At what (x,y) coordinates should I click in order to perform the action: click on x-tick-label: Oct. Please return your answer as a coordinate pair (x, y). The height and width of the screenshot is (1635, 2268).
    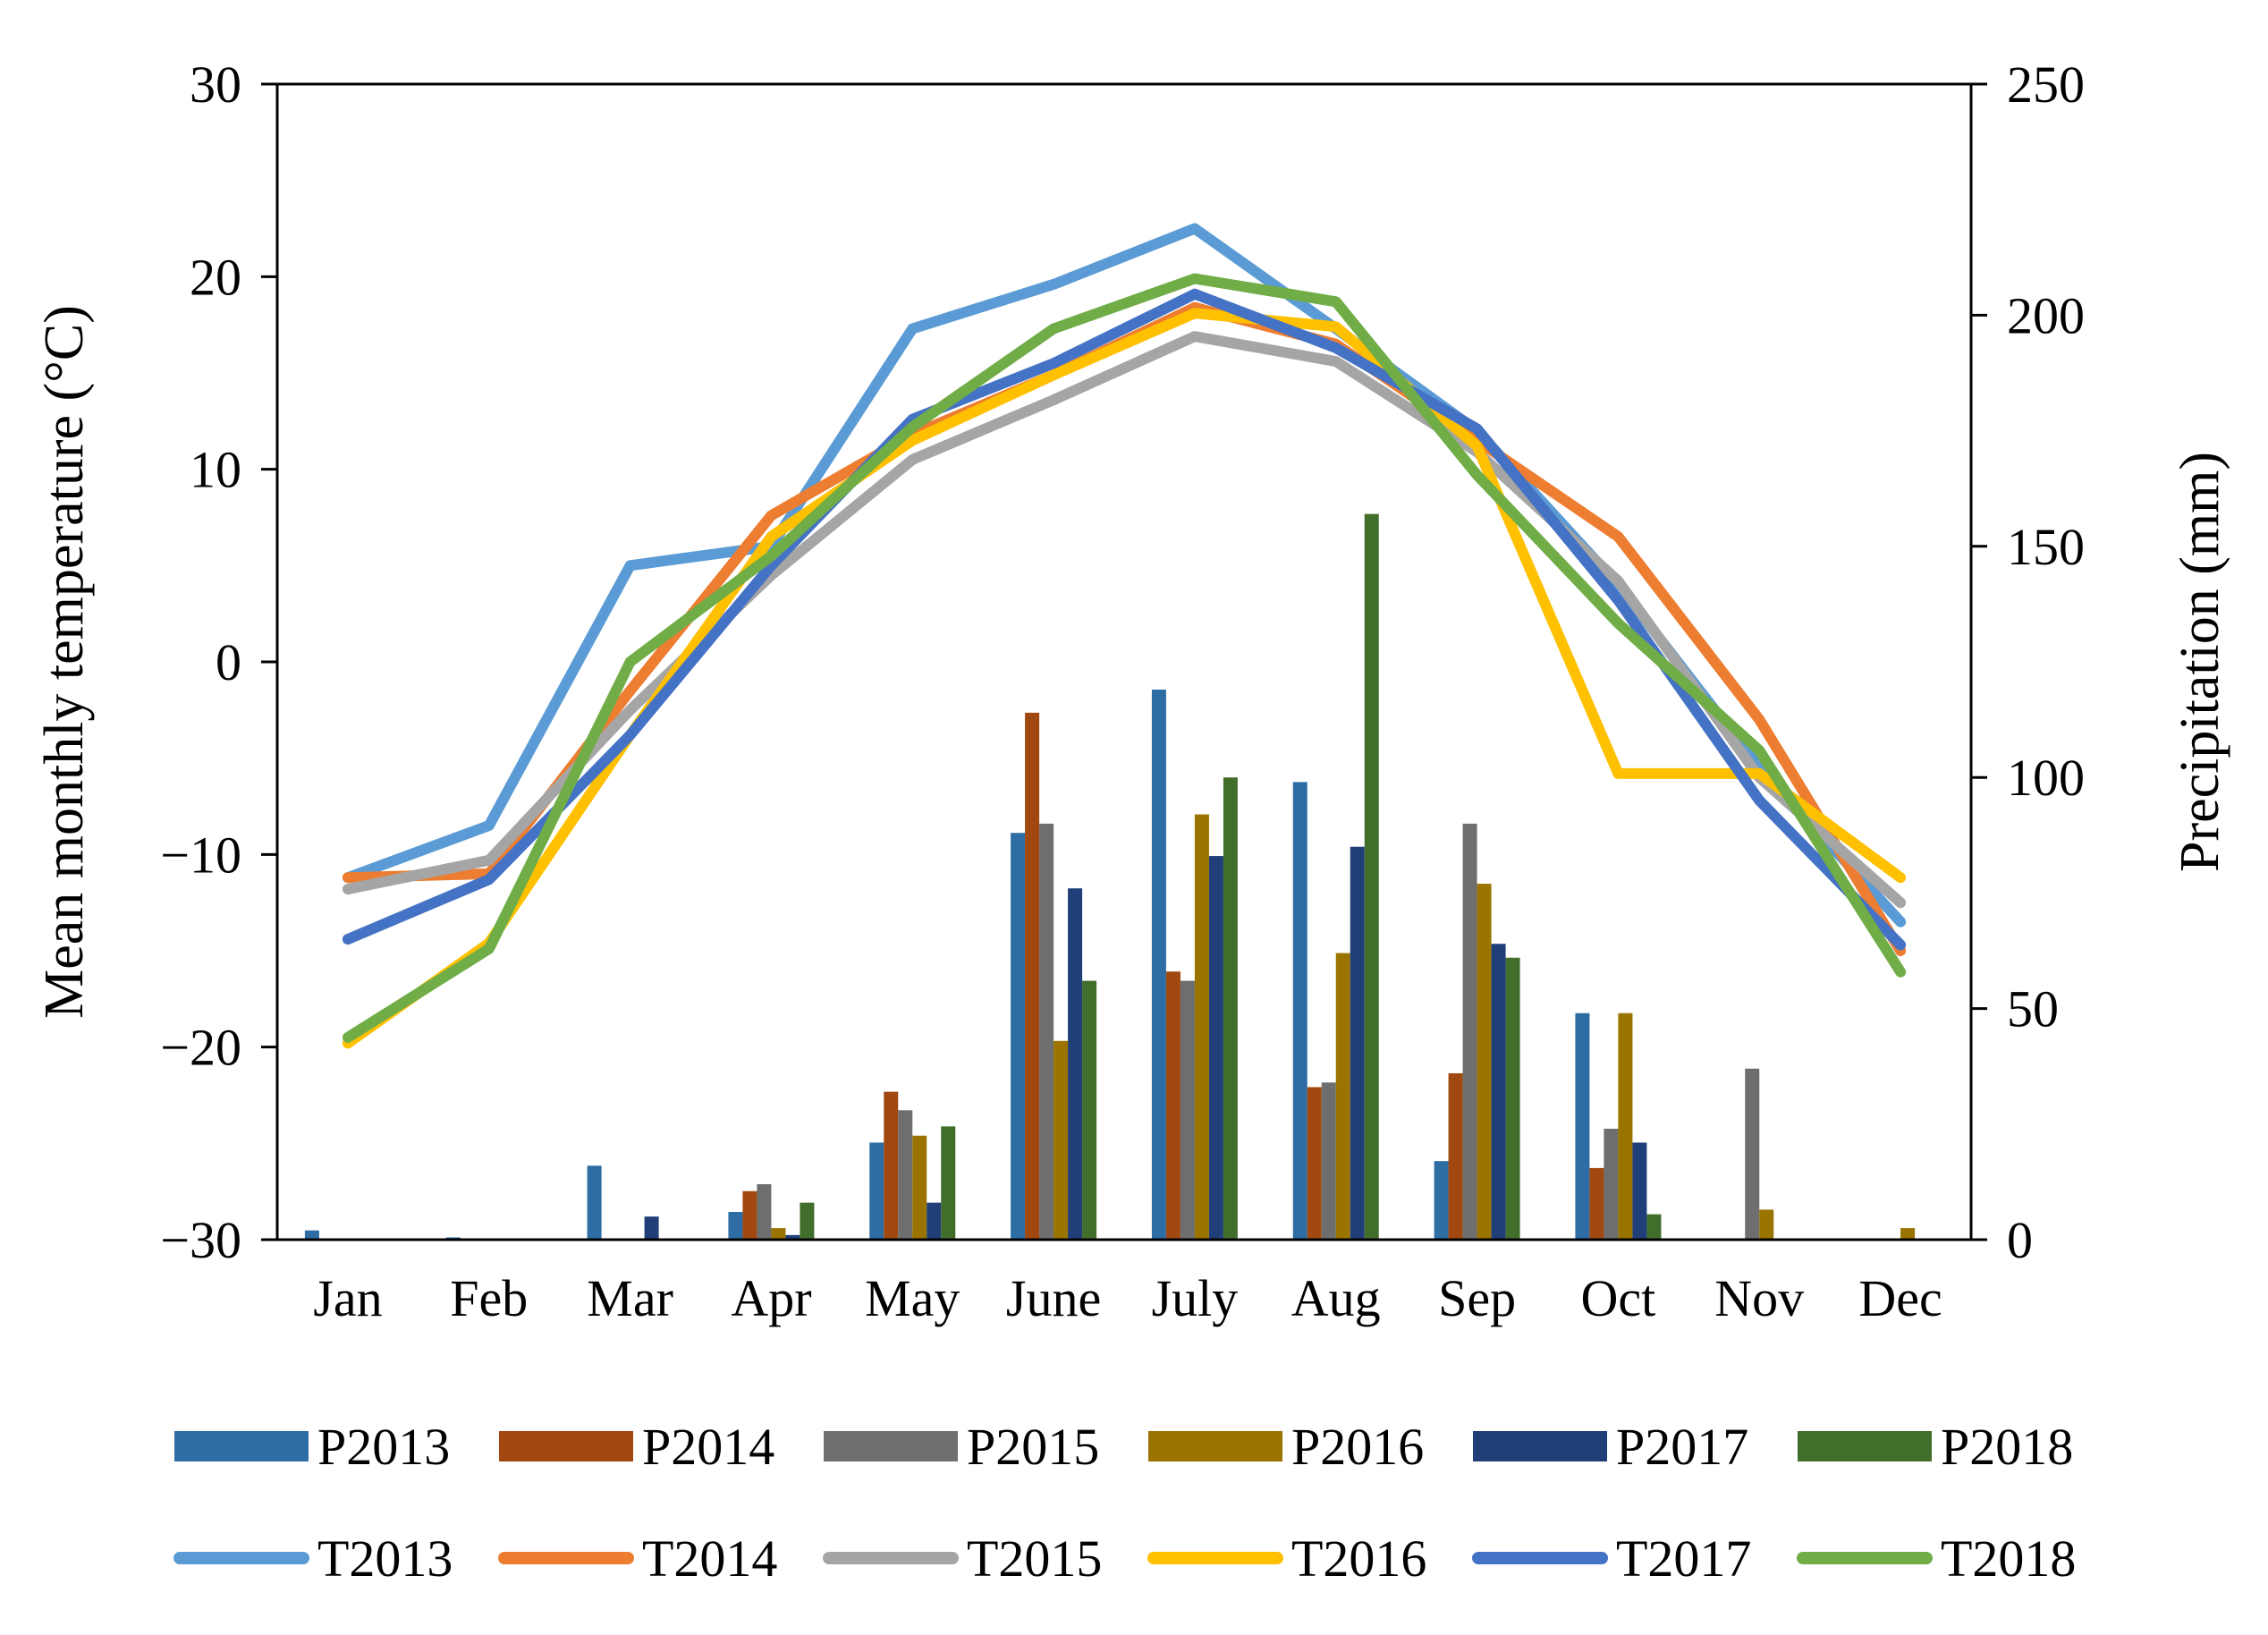
    Looking at the image, I should click on (1618, 1298).